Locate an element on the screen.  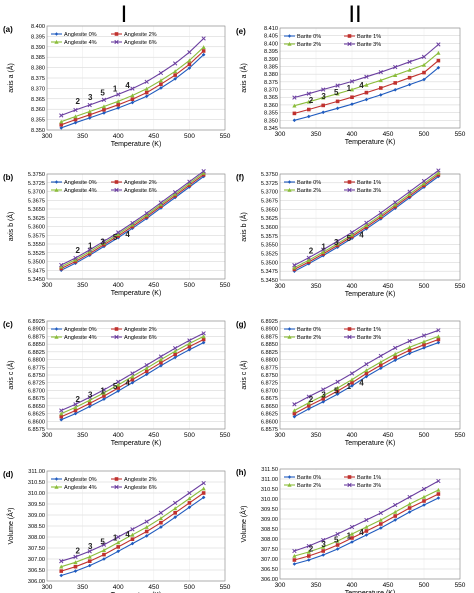
legend-entry: Barite 0% is located at coordinates (309, 183).